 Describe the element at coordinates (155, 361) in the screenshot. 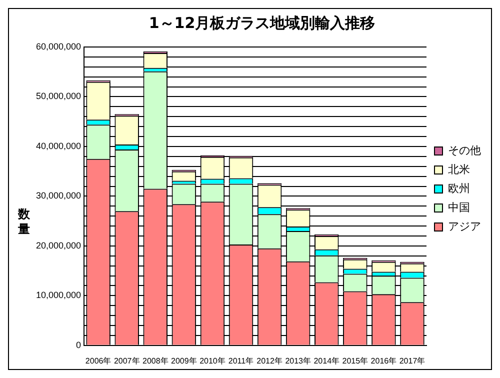

I see `x-tick-label: 2008年` at that location.